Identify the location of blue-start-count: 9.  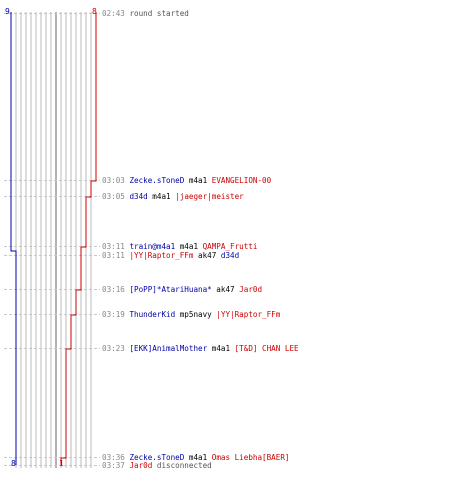
(7, 11).